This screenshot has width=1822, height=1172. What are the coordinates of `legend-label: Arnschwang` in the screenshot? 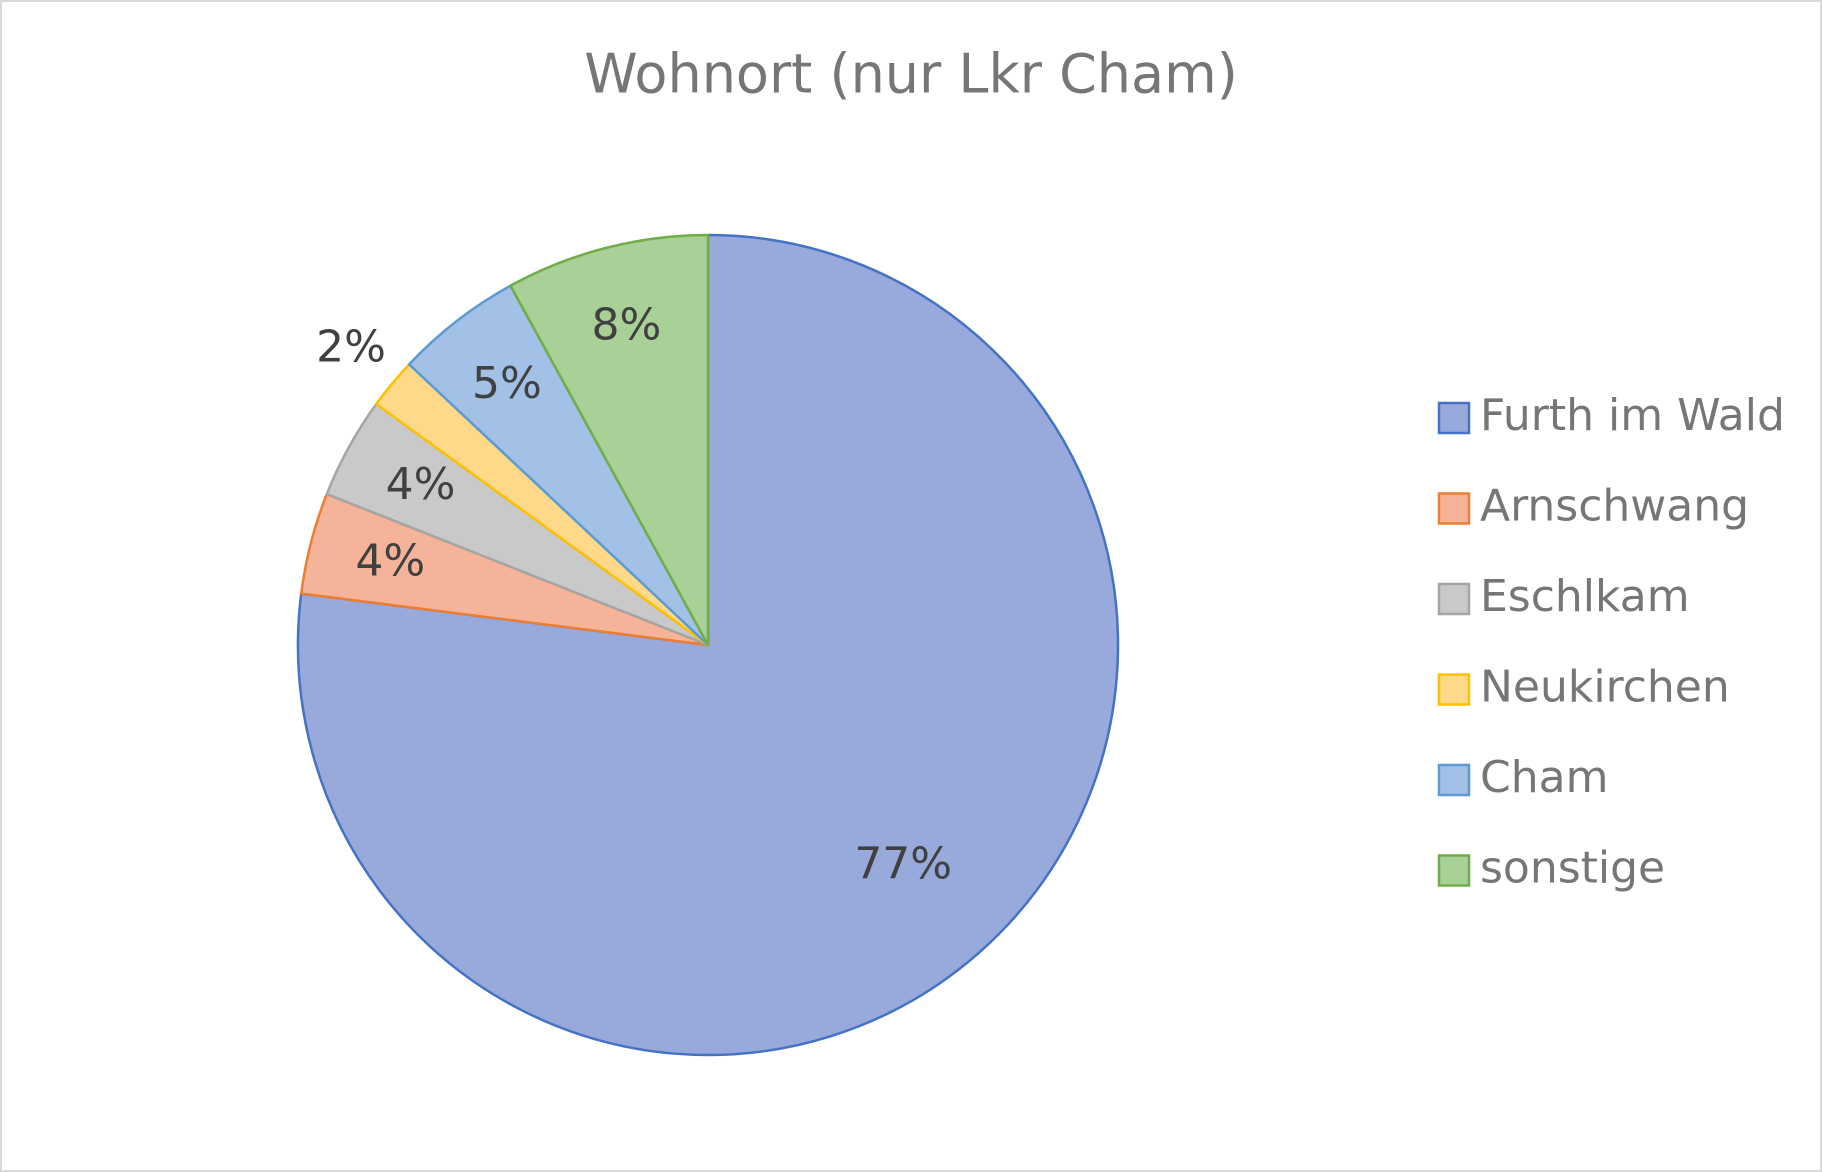 It's located at (1614, 506).